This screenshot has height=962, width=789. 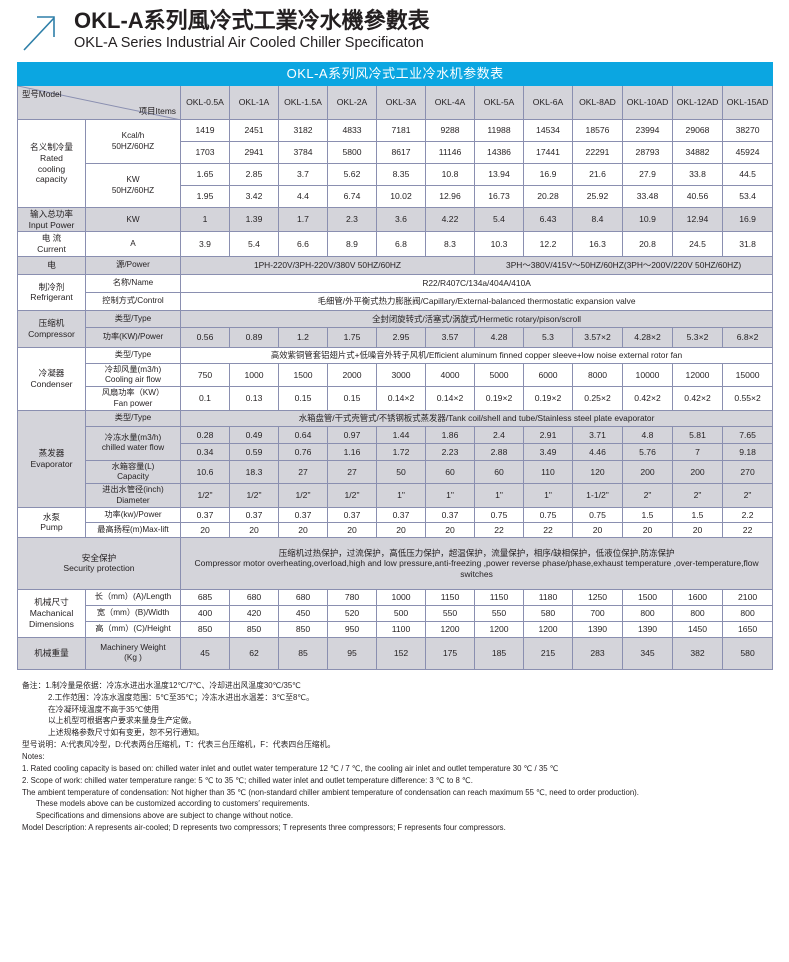 What do you see at coordinates (254, 130) in the screenshot?
I see `cell: 2451` at bounding box center [254, 130].